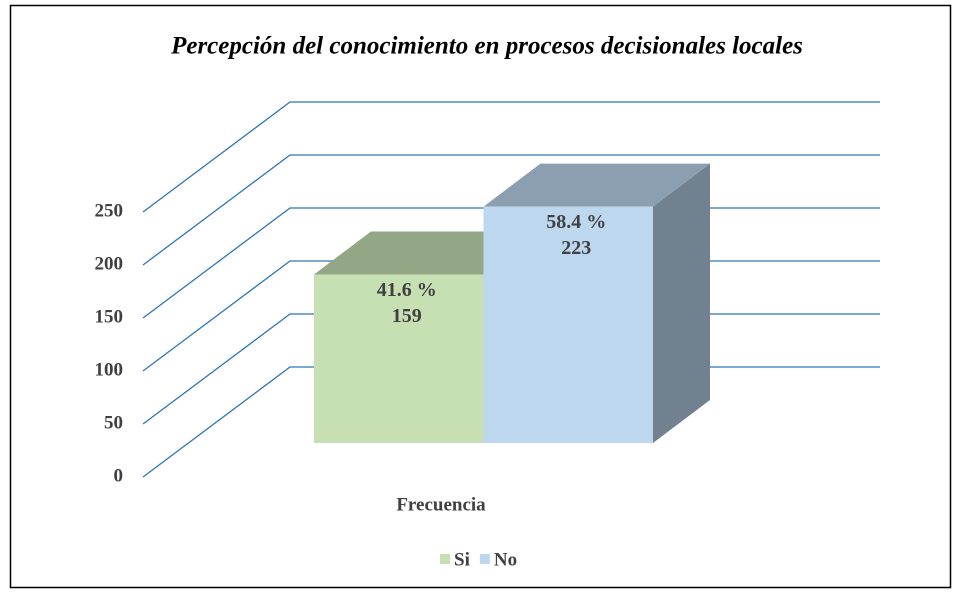  What do you see at coordinates (407, 290) in the screenshot?
I see `data-label-percent: 41.6 %` at bounding box center [407, 290].